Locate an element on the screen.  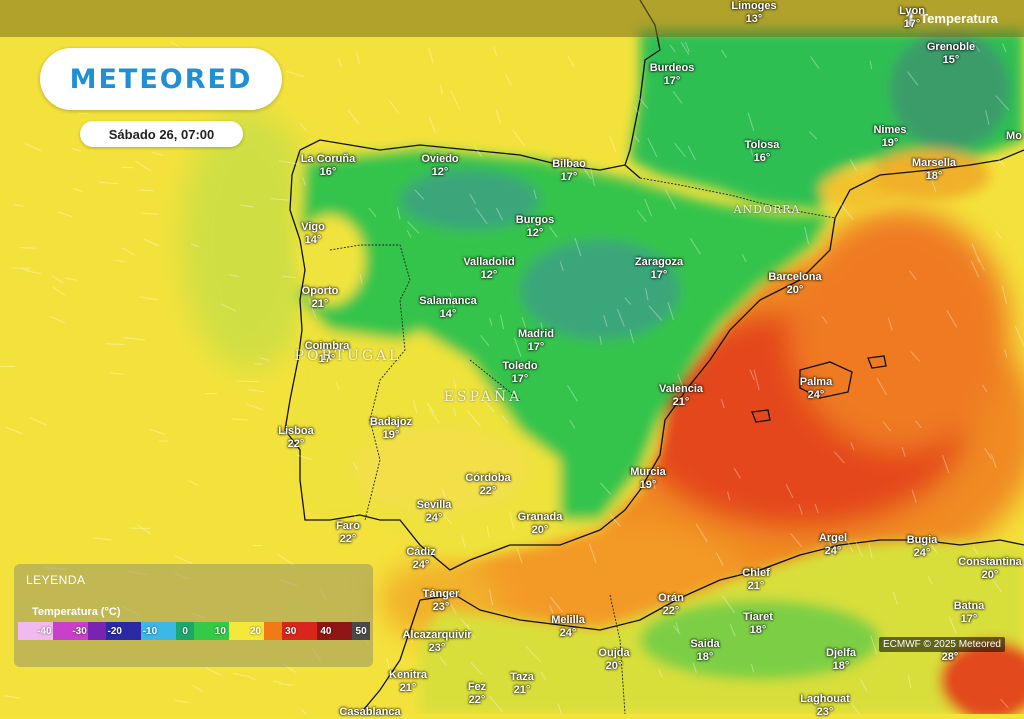
legend-color-segment: 10 is located at coordinates (221, 631).